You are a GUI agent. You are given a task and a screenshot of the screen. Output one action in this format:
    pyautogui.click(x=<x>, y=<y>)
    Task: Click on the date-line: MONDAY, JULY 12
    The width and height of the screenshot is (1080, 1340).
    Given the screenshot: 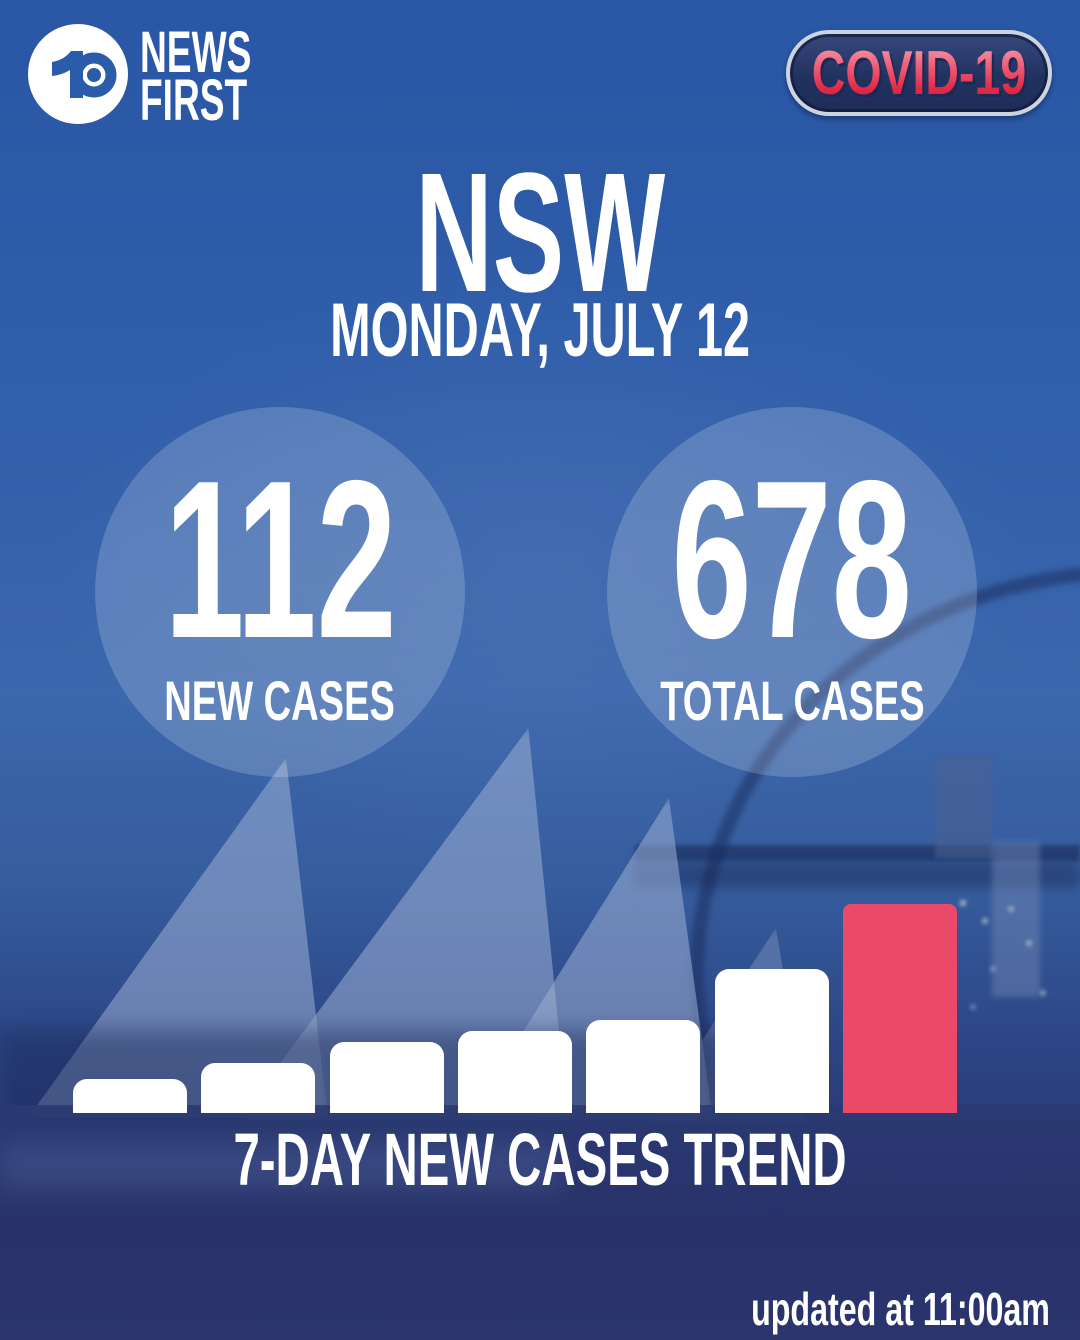 What is the action you would take?
    pyautogui.click(x=540, y=330)
    